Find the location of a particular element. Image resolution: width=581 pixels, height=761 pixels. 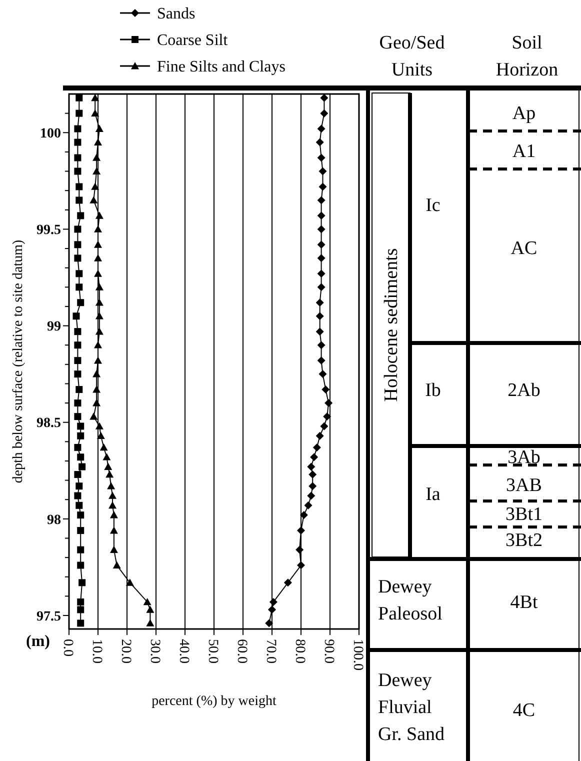

x-tick-label: 40.0 is located at coordinates (184, 651).